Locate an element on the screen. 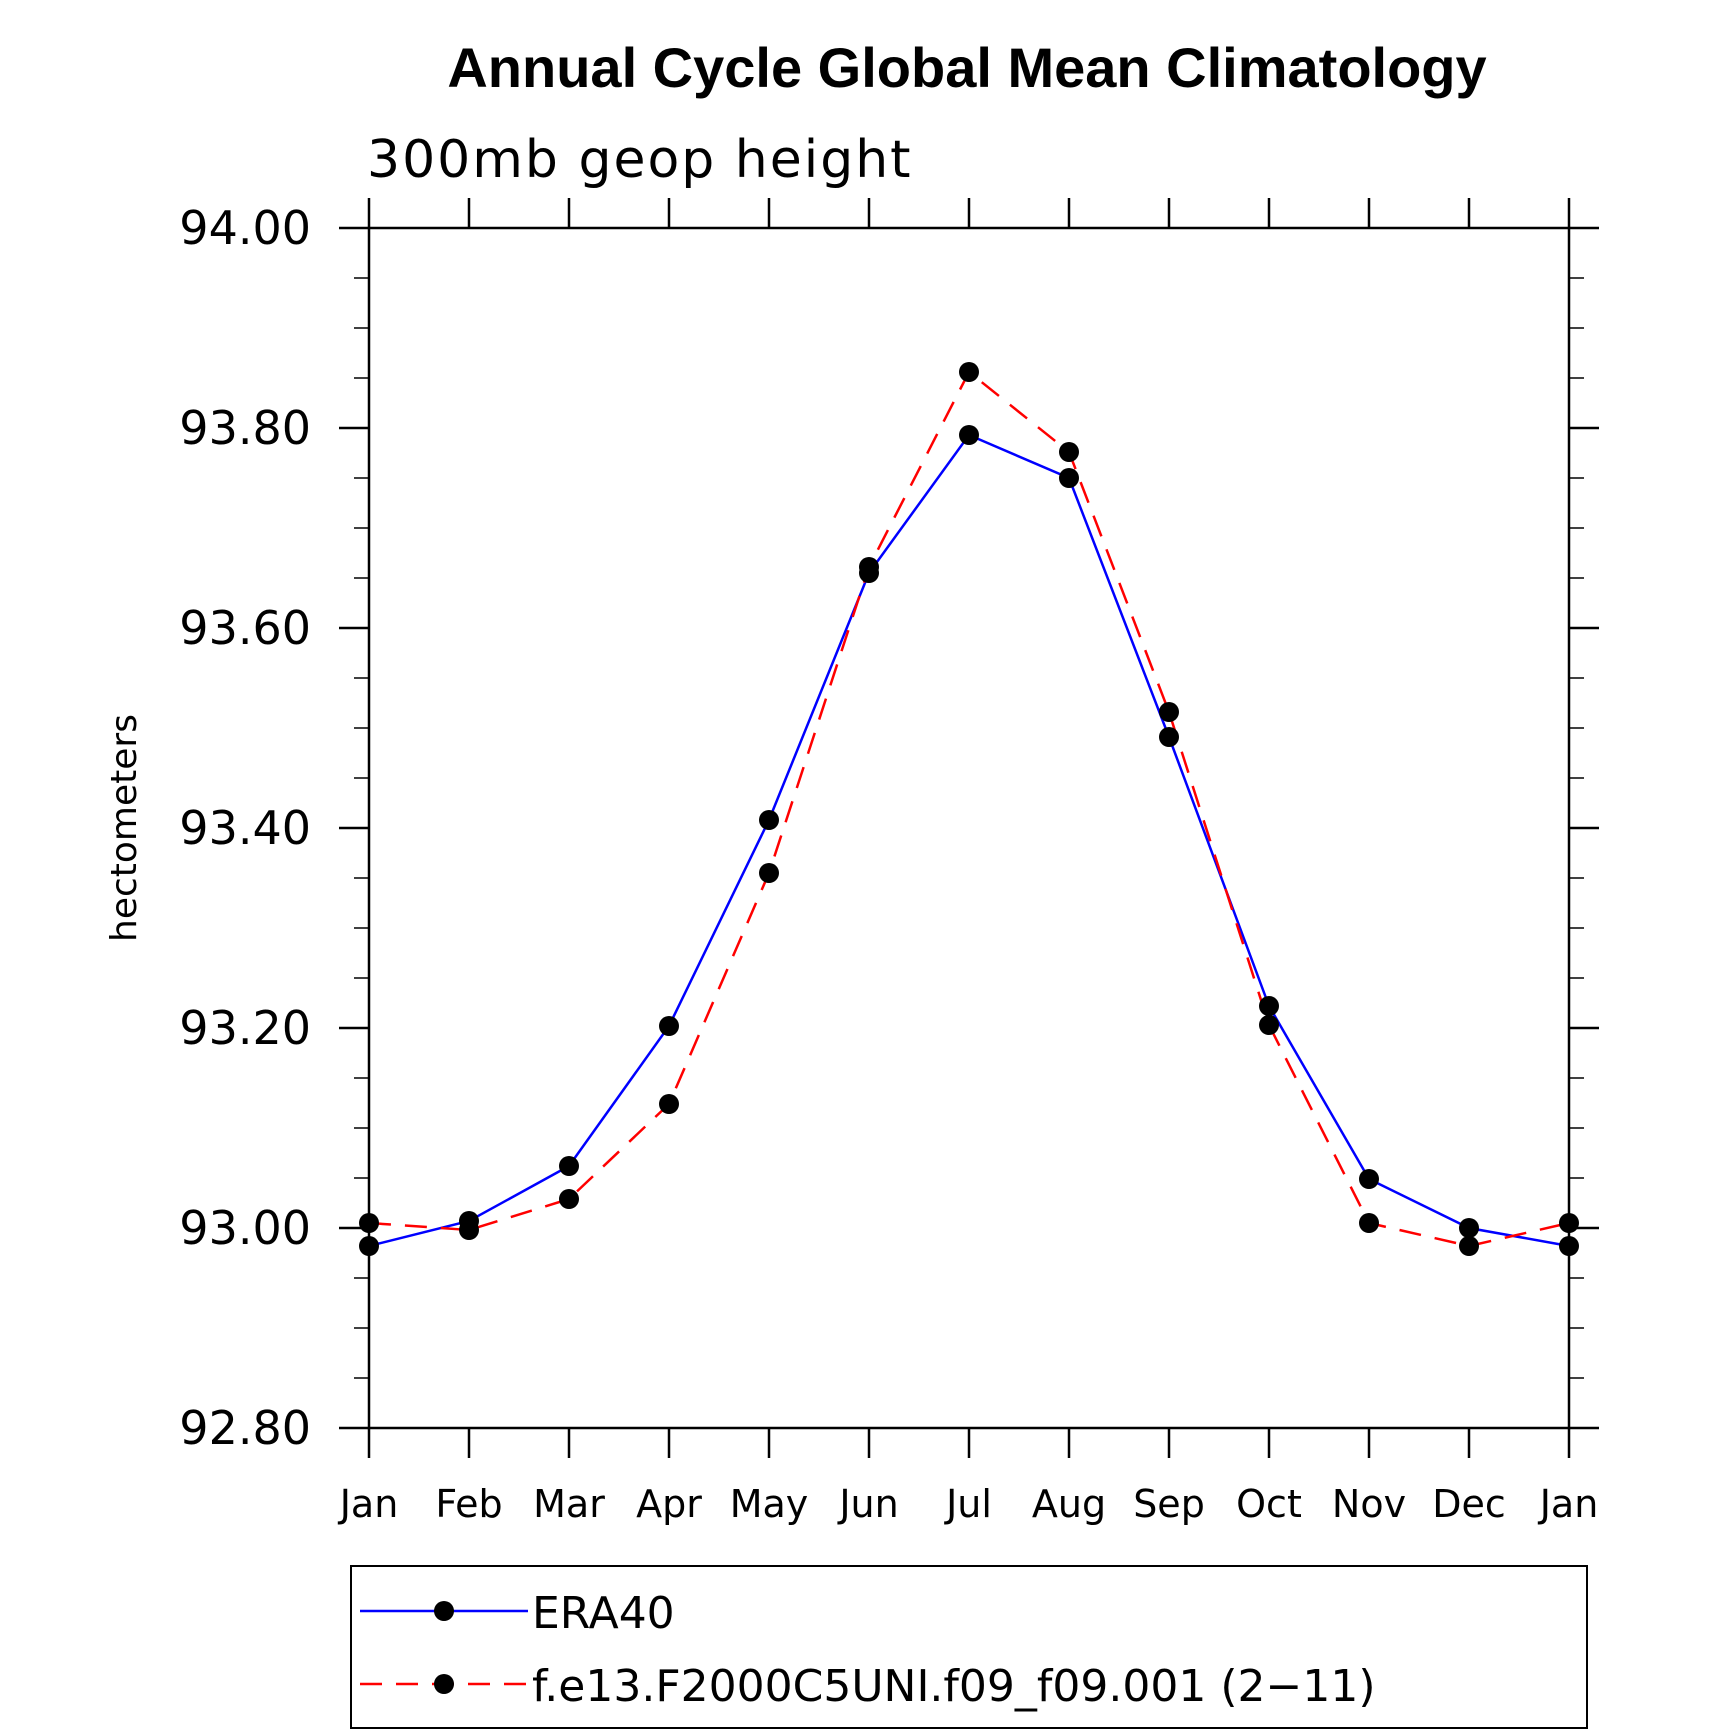  y-tick-label: 93.40 is located at coordinates (245, 828).